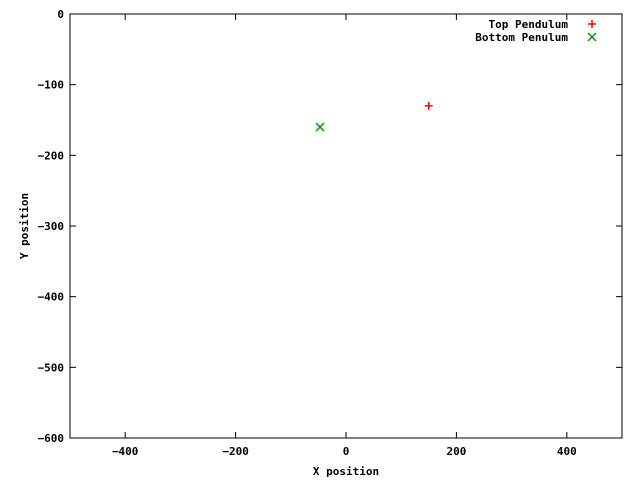 Image resolution: width=640 pixels, height=480 pixels. I want to click on y-tick-label: −600, so click(51, 438).